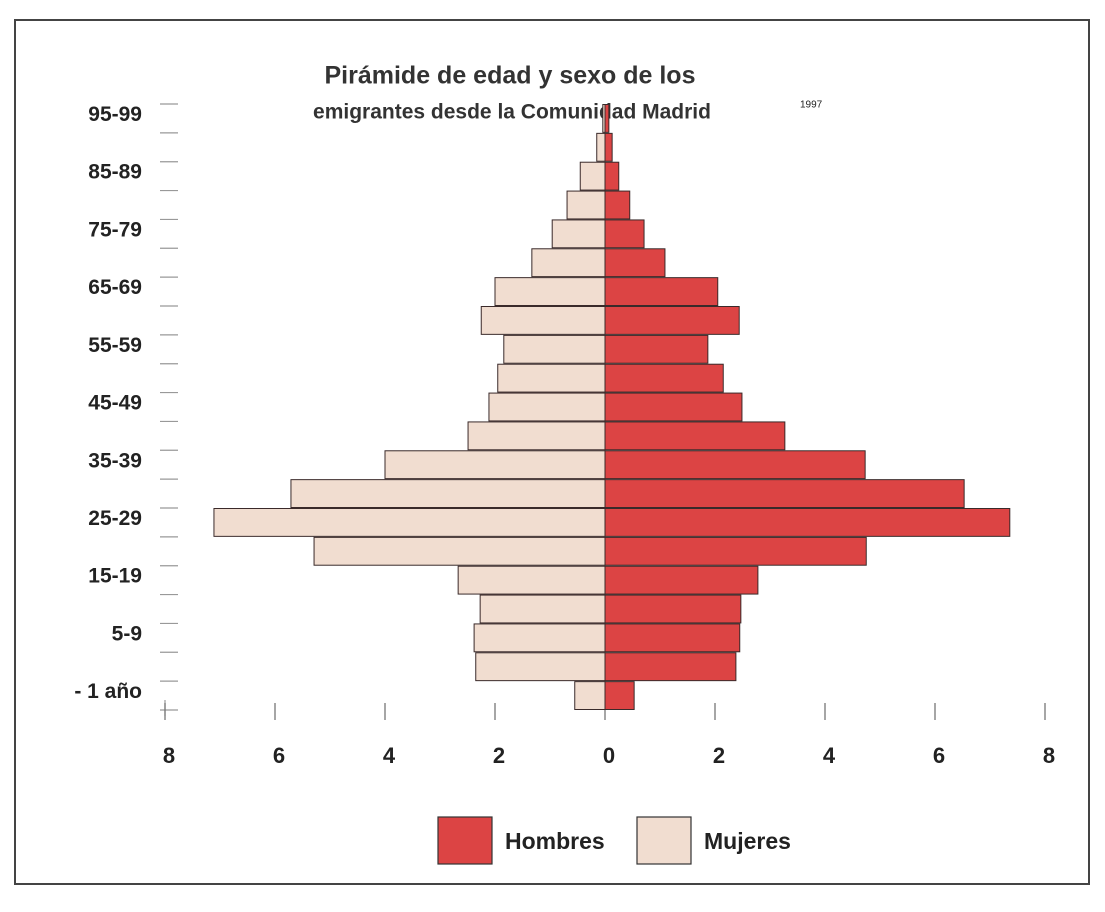 This screenshot has width=1105, height=912. What do you see at coordinates (115, 403) in the screenshot?
I see `y-tick-label: 45-49` at bounding box center [115, 403].